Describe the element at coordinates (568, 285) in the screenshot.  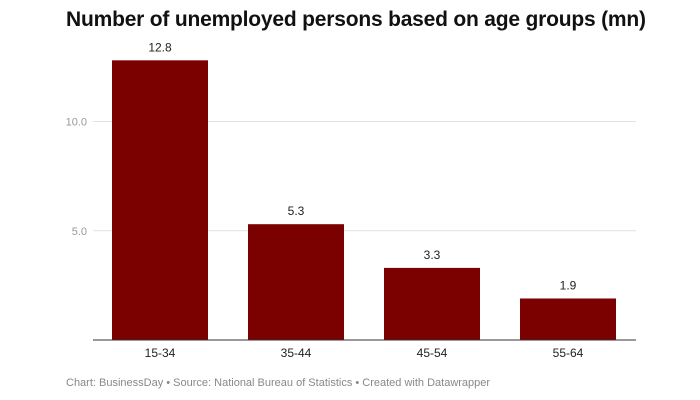
I see `data-label: 1.9` at that location.